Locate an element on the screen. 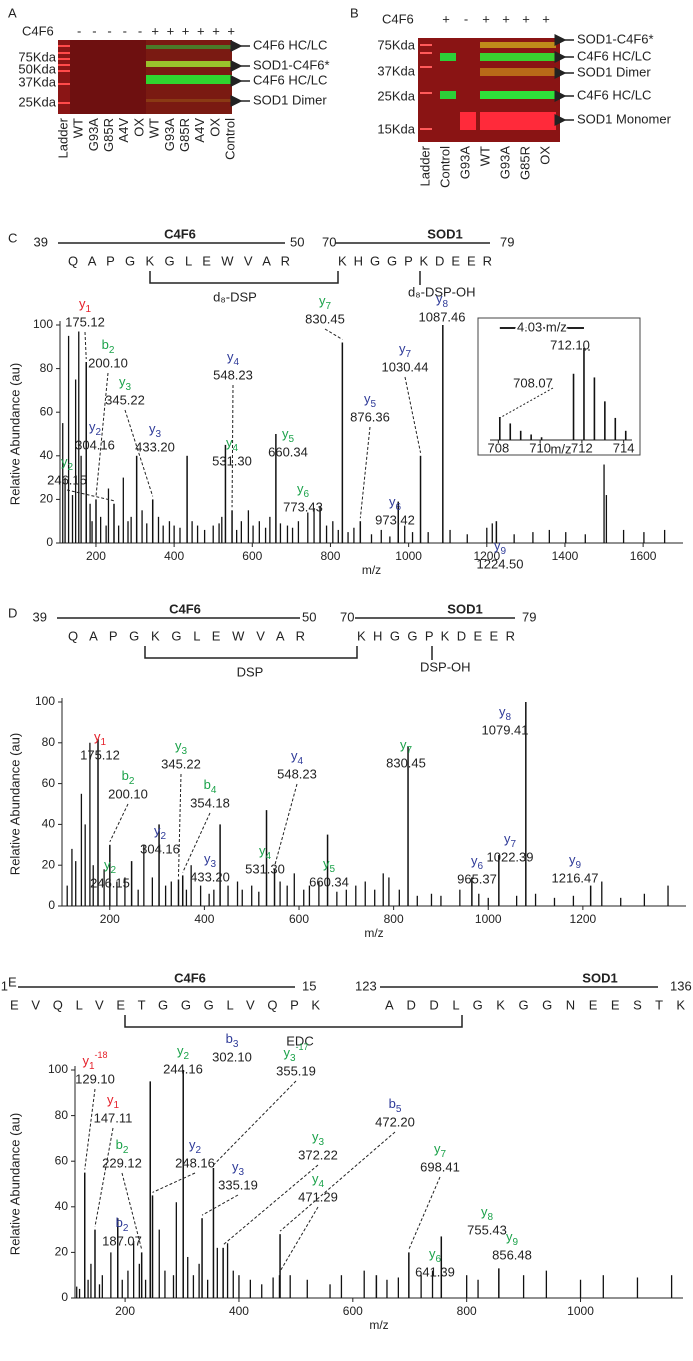 The height and width of the screenshot is (1361, 693). band-label: C4F6 HC/LC is located at coordinates (614, 94).